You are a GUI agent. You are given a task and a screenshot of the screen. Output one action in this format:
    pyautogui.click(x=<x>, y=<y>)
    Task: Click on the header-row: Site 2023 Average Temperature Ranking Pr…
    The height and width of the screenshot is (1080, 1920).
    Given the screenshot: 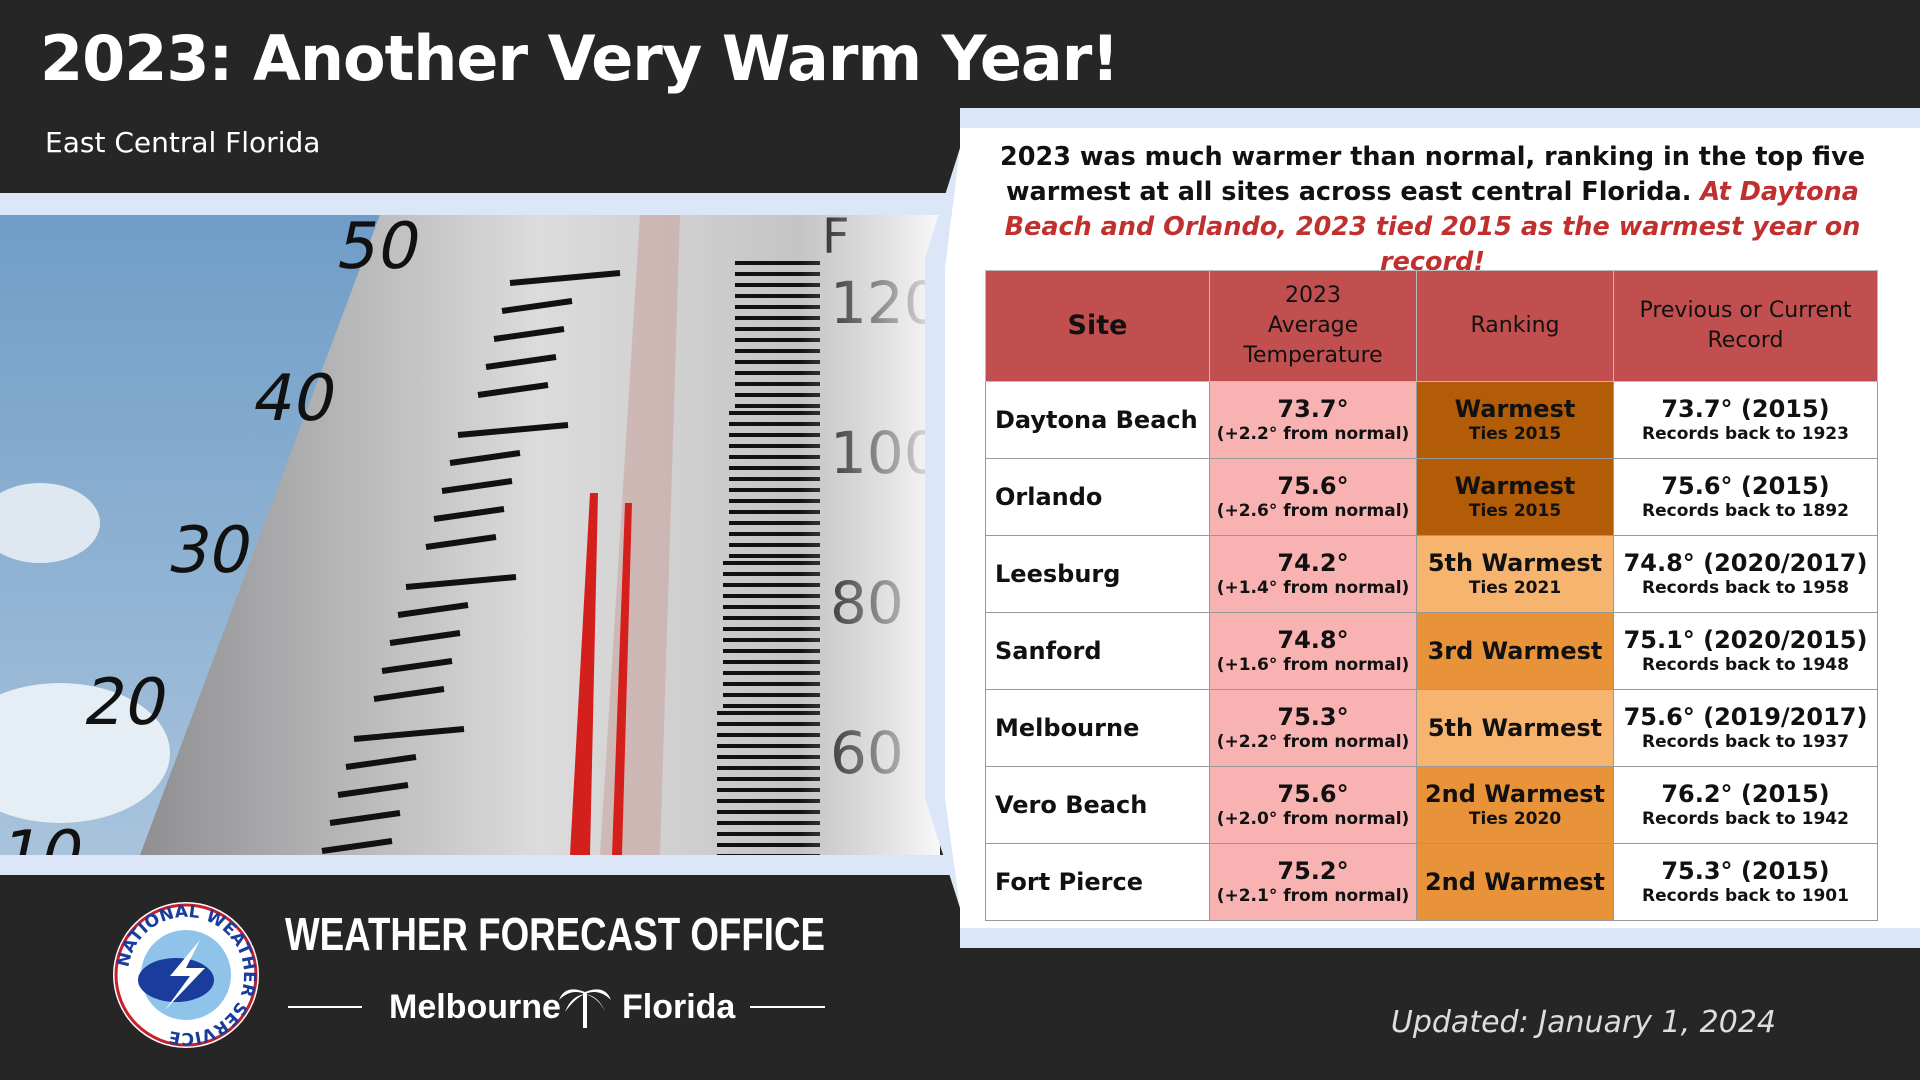 What is the action you would take?
    pyautogui.click(x=1431, y=326)
    